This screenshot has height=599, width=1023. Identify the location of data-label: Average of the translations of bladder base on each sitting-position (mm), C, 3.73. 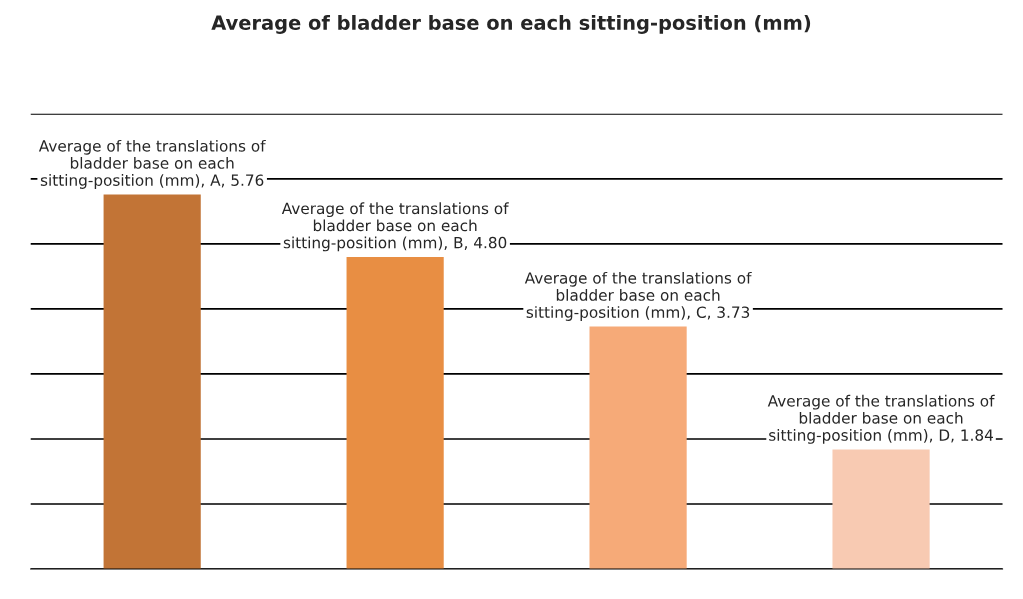
(638, 296).